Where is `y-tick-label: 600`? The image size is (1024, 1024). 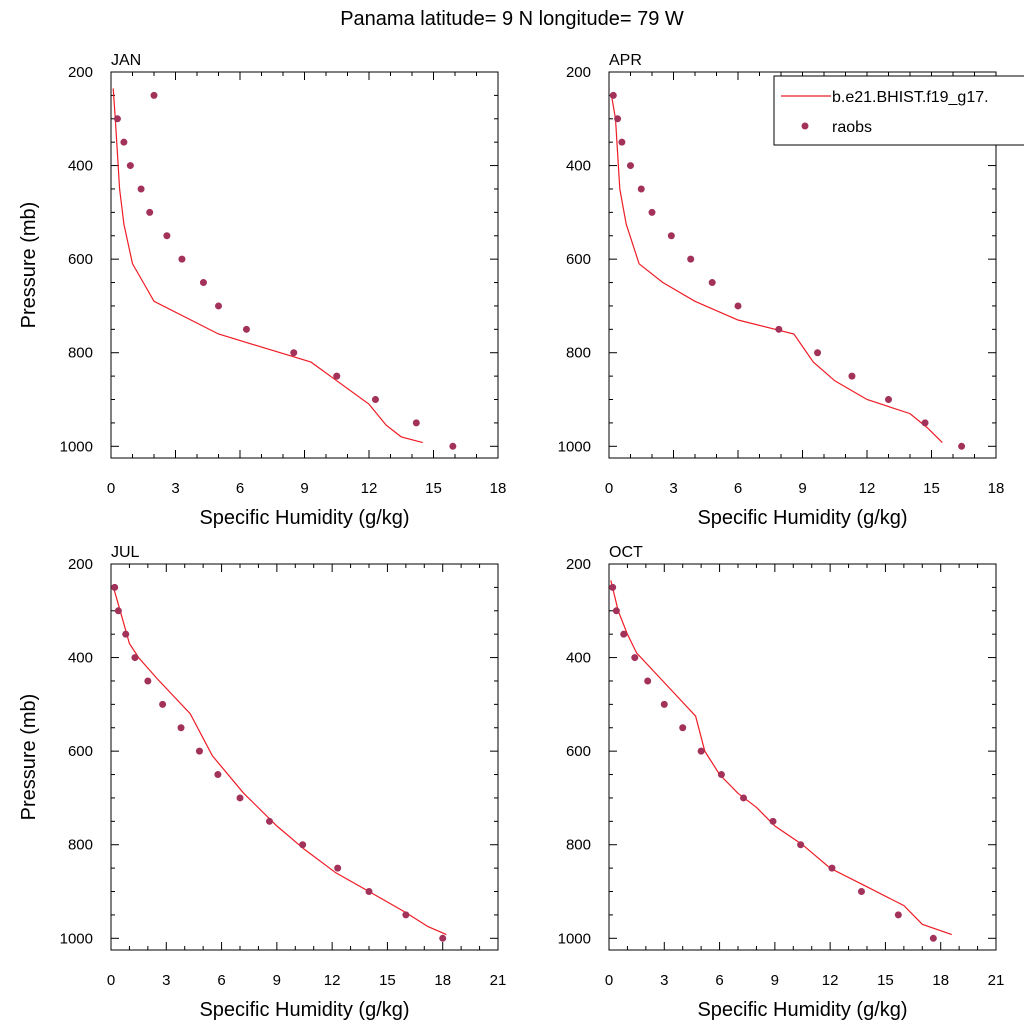
y-tick-label: 600 is located at coordinates (578, 259).